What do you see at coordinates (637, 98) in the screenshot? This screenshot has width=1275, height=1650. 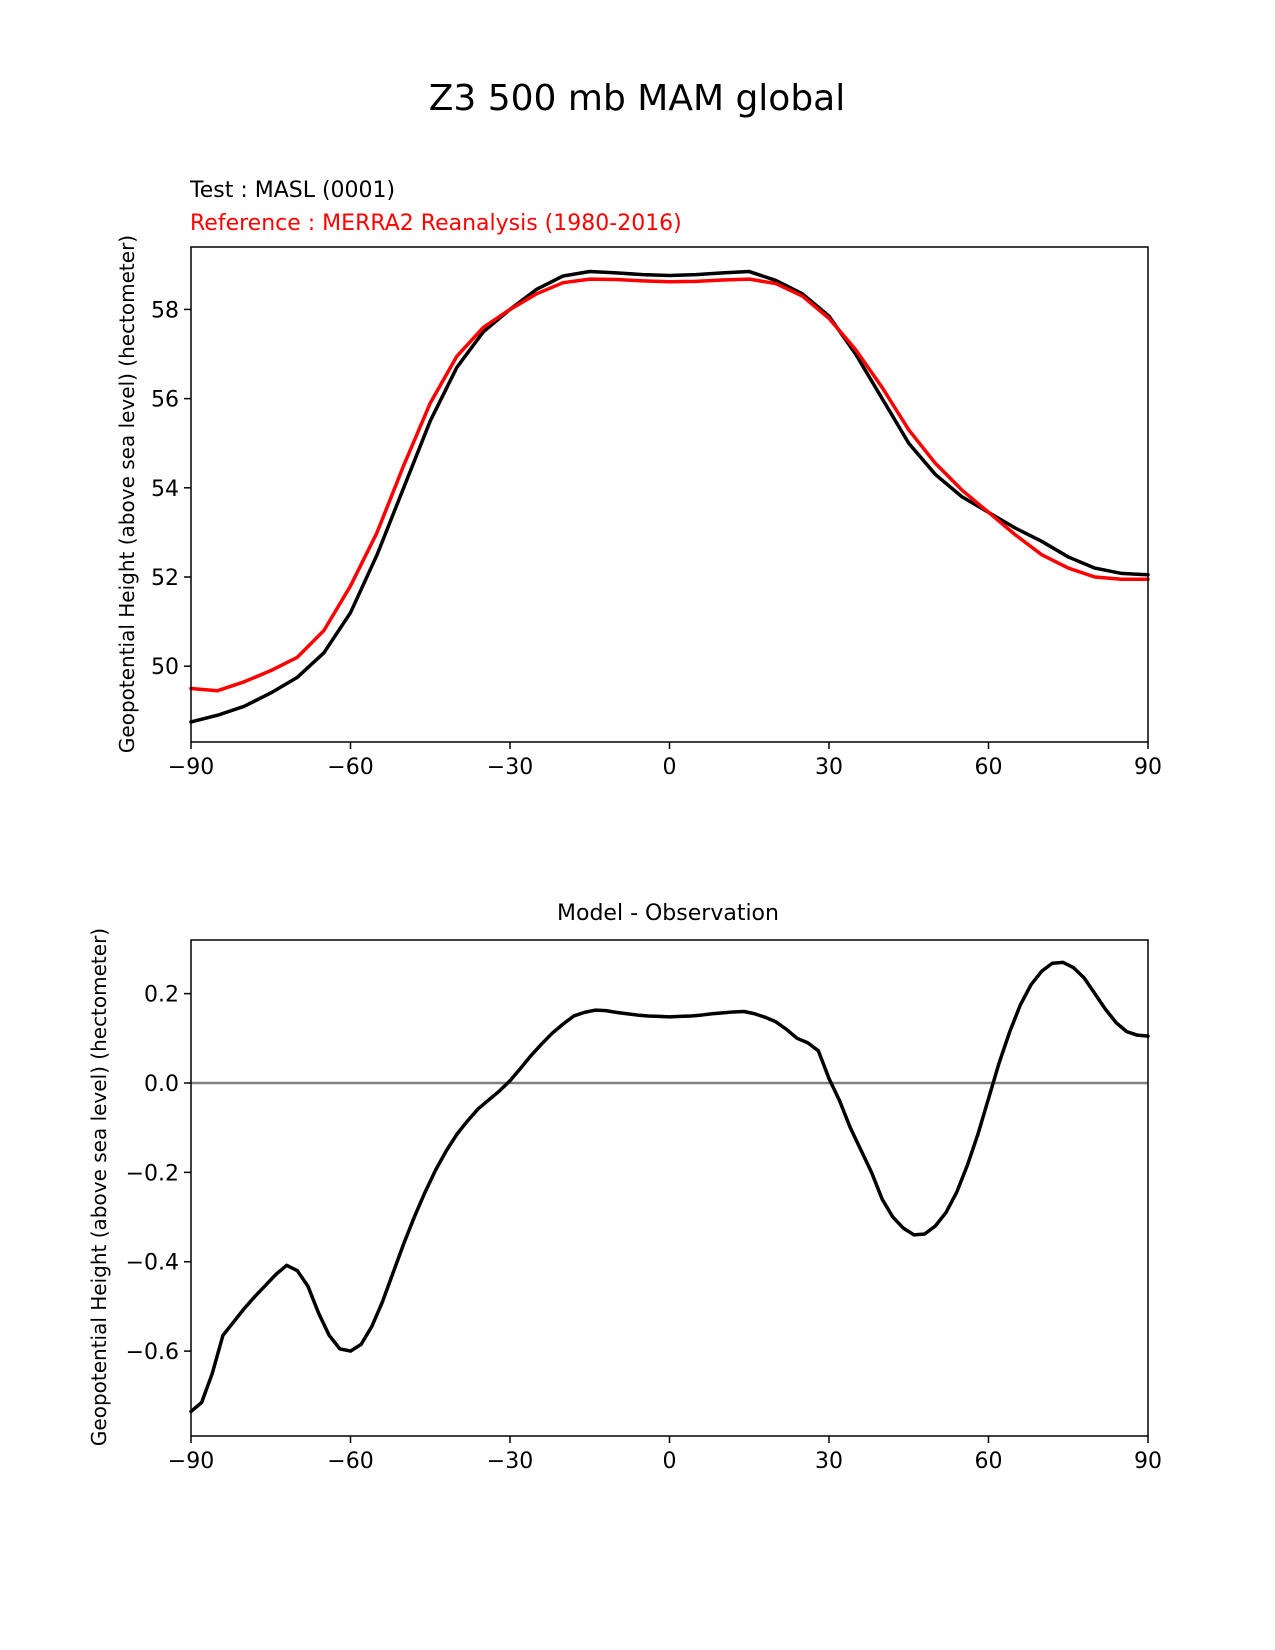 I see `figure-title: Z3 500 mb MAM global` at bounding box center [637, 98].